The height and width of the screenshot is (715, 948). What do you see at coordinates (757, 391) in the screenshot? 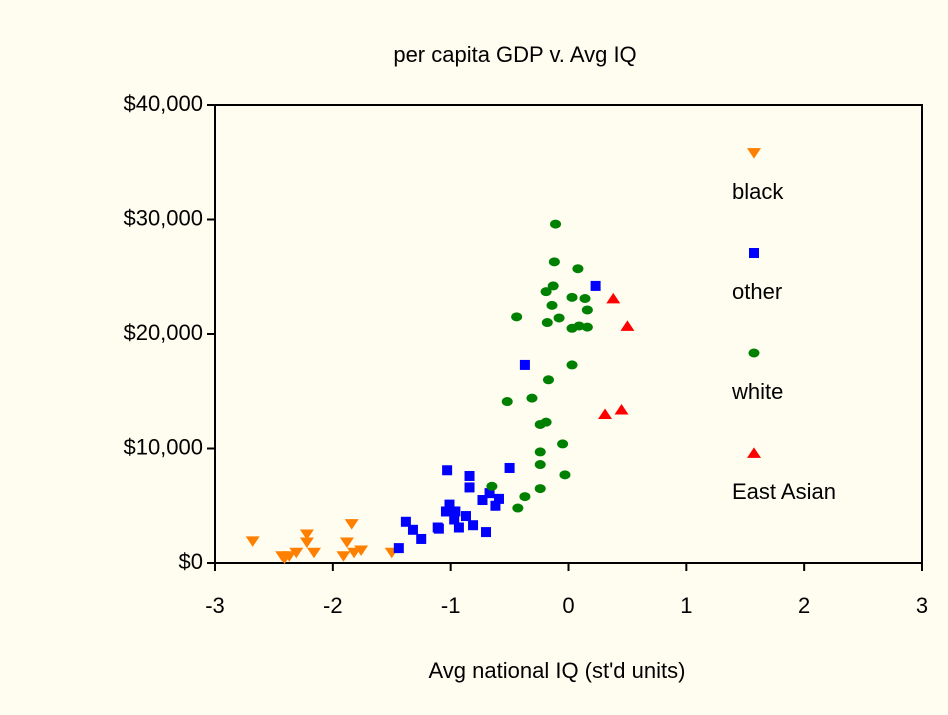
I see `legend-label: white` at bounding box center [757, 391].